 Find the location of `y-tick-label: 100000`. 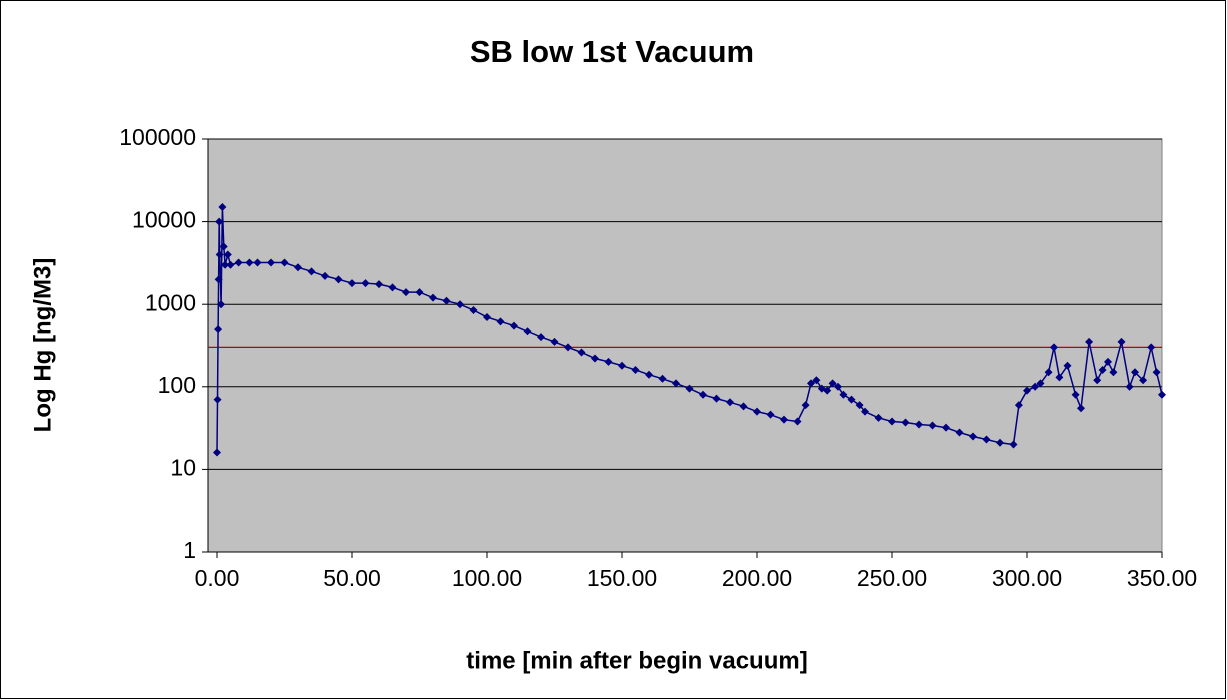

y-tick-label: 100000 is located at coordinates (157, 137).